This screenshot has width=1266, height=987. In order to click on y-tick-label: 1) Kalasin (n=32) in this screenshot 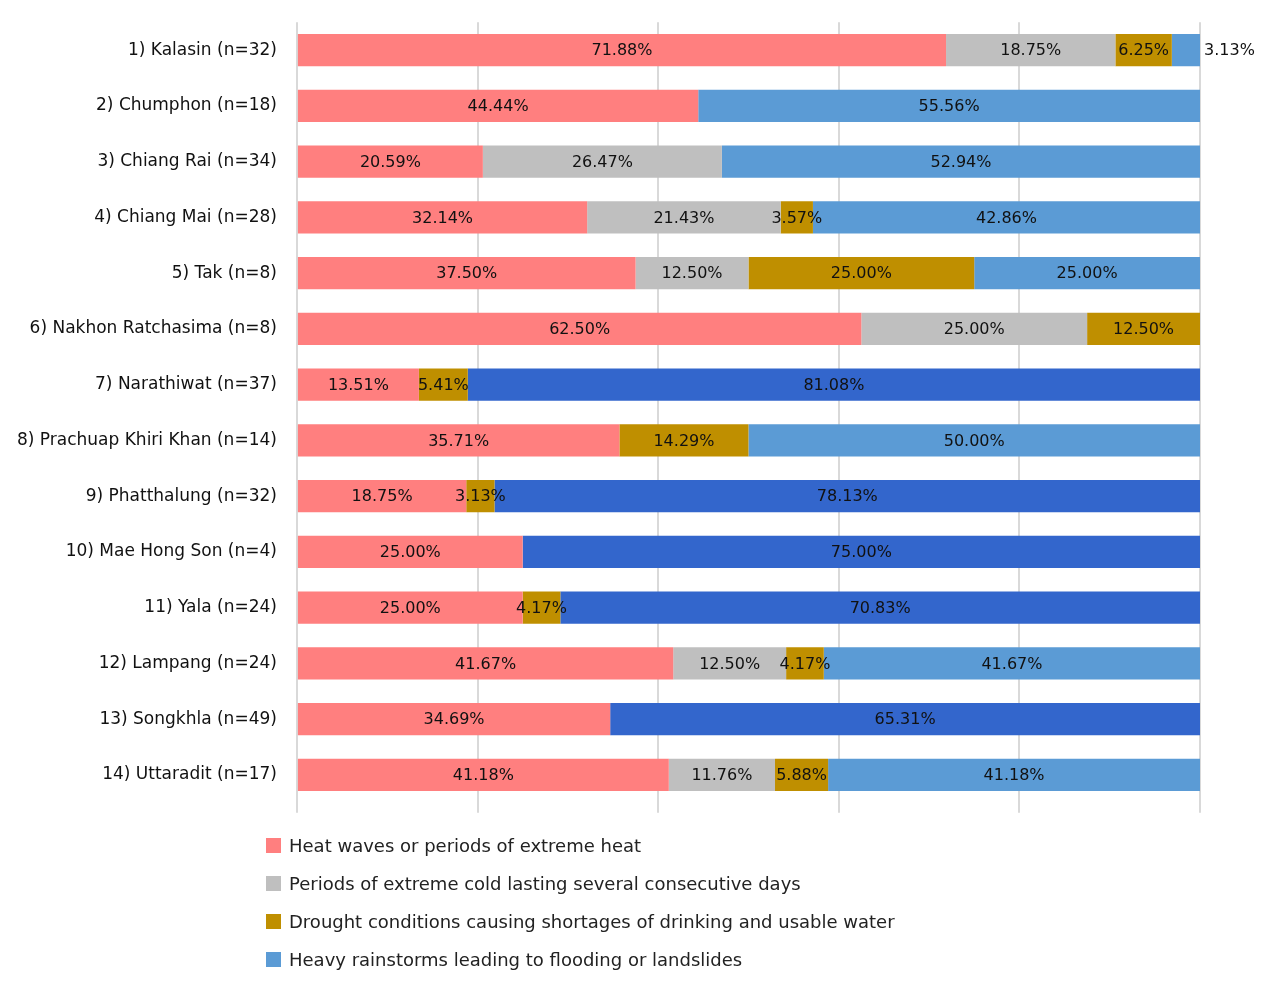, I will do `click(202, 48)`.